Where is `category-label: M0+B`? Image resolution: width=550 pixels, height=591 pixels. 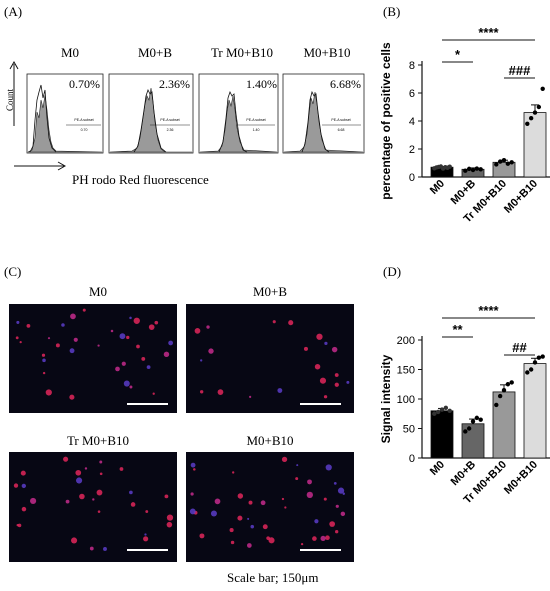 category-label: M0+B is located at coordinates (463, 192).